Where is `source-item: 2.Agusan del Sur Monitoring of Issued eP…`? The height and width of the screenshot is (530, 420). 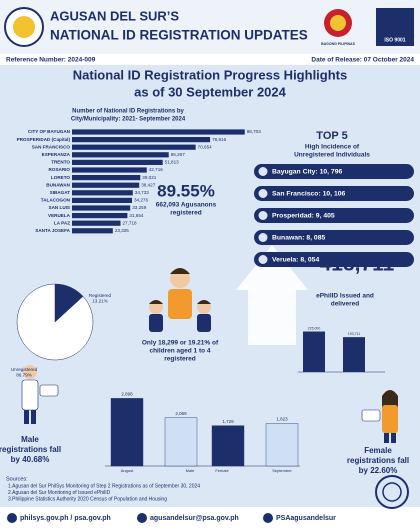
source-item: 2.Agusan del Sur Monitoring of Issued eP… is located at coordinates (59, 493).